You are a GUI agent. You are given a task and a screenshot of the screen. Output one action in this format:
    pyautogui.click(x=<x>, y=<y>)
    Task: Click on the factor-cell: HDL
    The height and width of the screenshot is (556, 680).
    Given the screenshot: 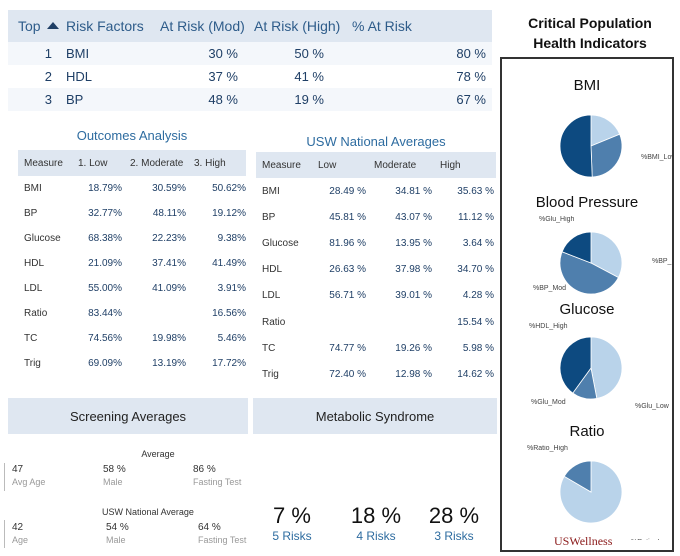 What is the action you would take?
    pyautogui.click(x=79, y=76)
    